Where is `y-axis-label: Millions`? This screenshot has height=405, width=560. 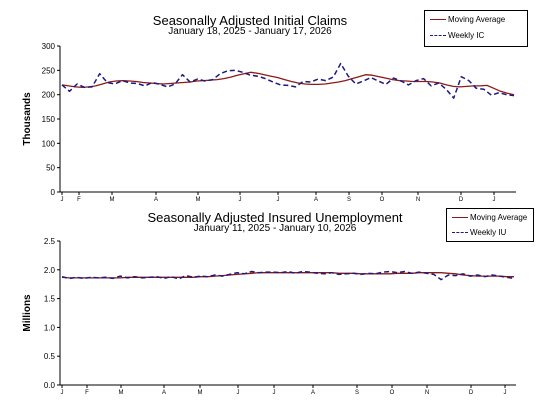 y-axis-label: Millions is located at coordinates (27, 313).